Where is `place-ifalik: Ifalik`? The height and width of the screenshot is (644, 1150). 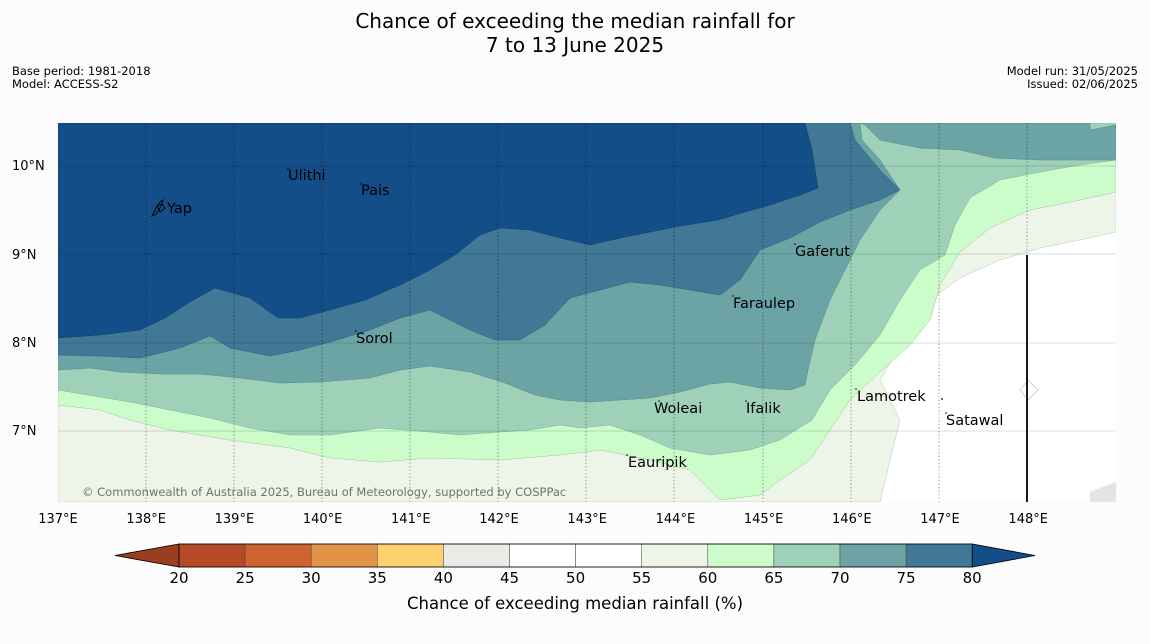
place-ifalik: Ifalik is located at coordinates (763, 409).